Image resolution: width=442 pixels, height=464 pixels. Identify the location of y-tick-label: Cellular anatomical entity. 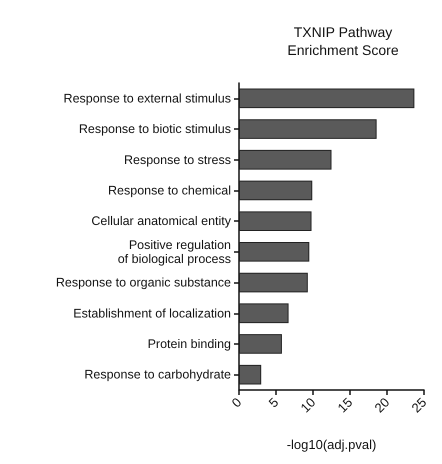
(161, 221).